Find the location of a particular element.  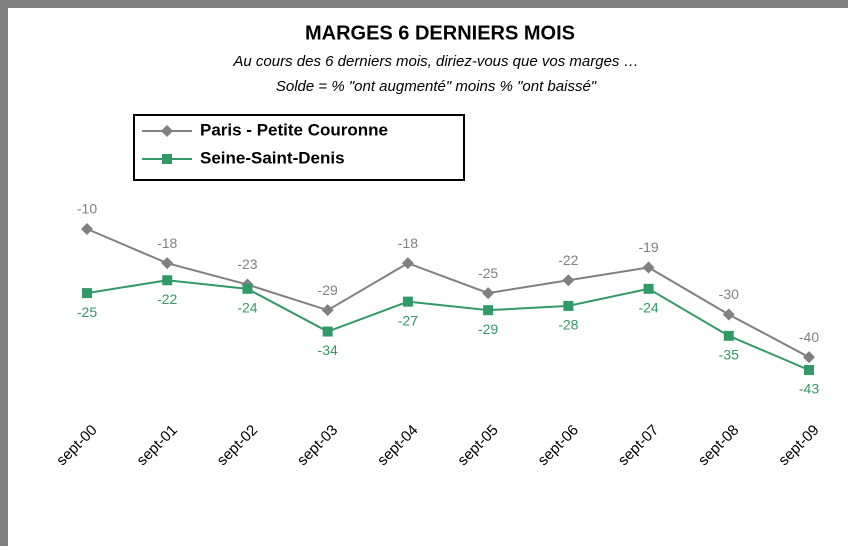

series-line is located at coordinates (448, 325).